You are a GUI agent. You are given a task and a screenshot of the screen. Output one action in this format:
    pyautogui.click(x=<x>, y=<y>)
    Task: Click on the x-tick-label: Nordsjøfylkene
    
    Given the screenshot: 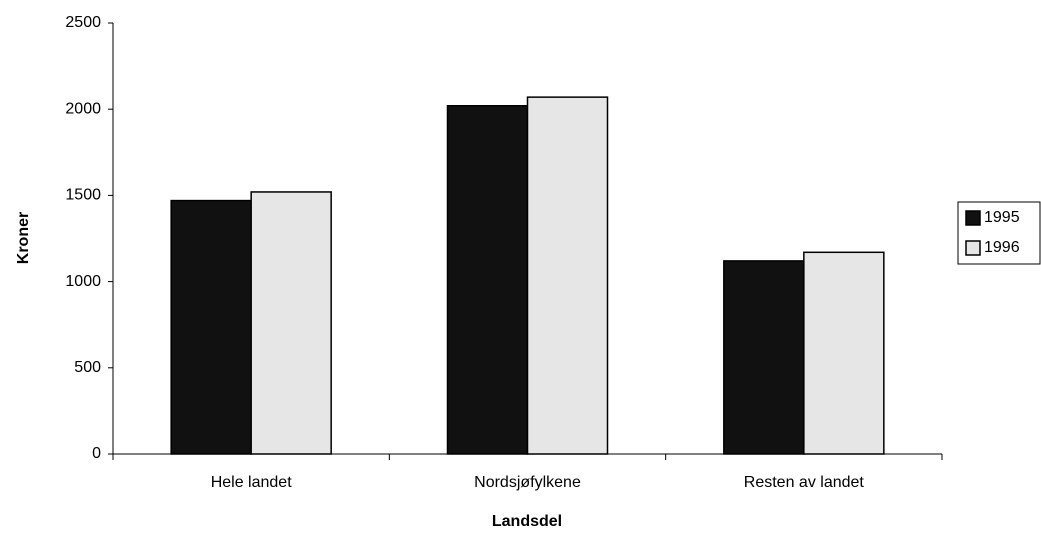 What is the action you would take?
    pyautogui.click(x=527, y=482)
    